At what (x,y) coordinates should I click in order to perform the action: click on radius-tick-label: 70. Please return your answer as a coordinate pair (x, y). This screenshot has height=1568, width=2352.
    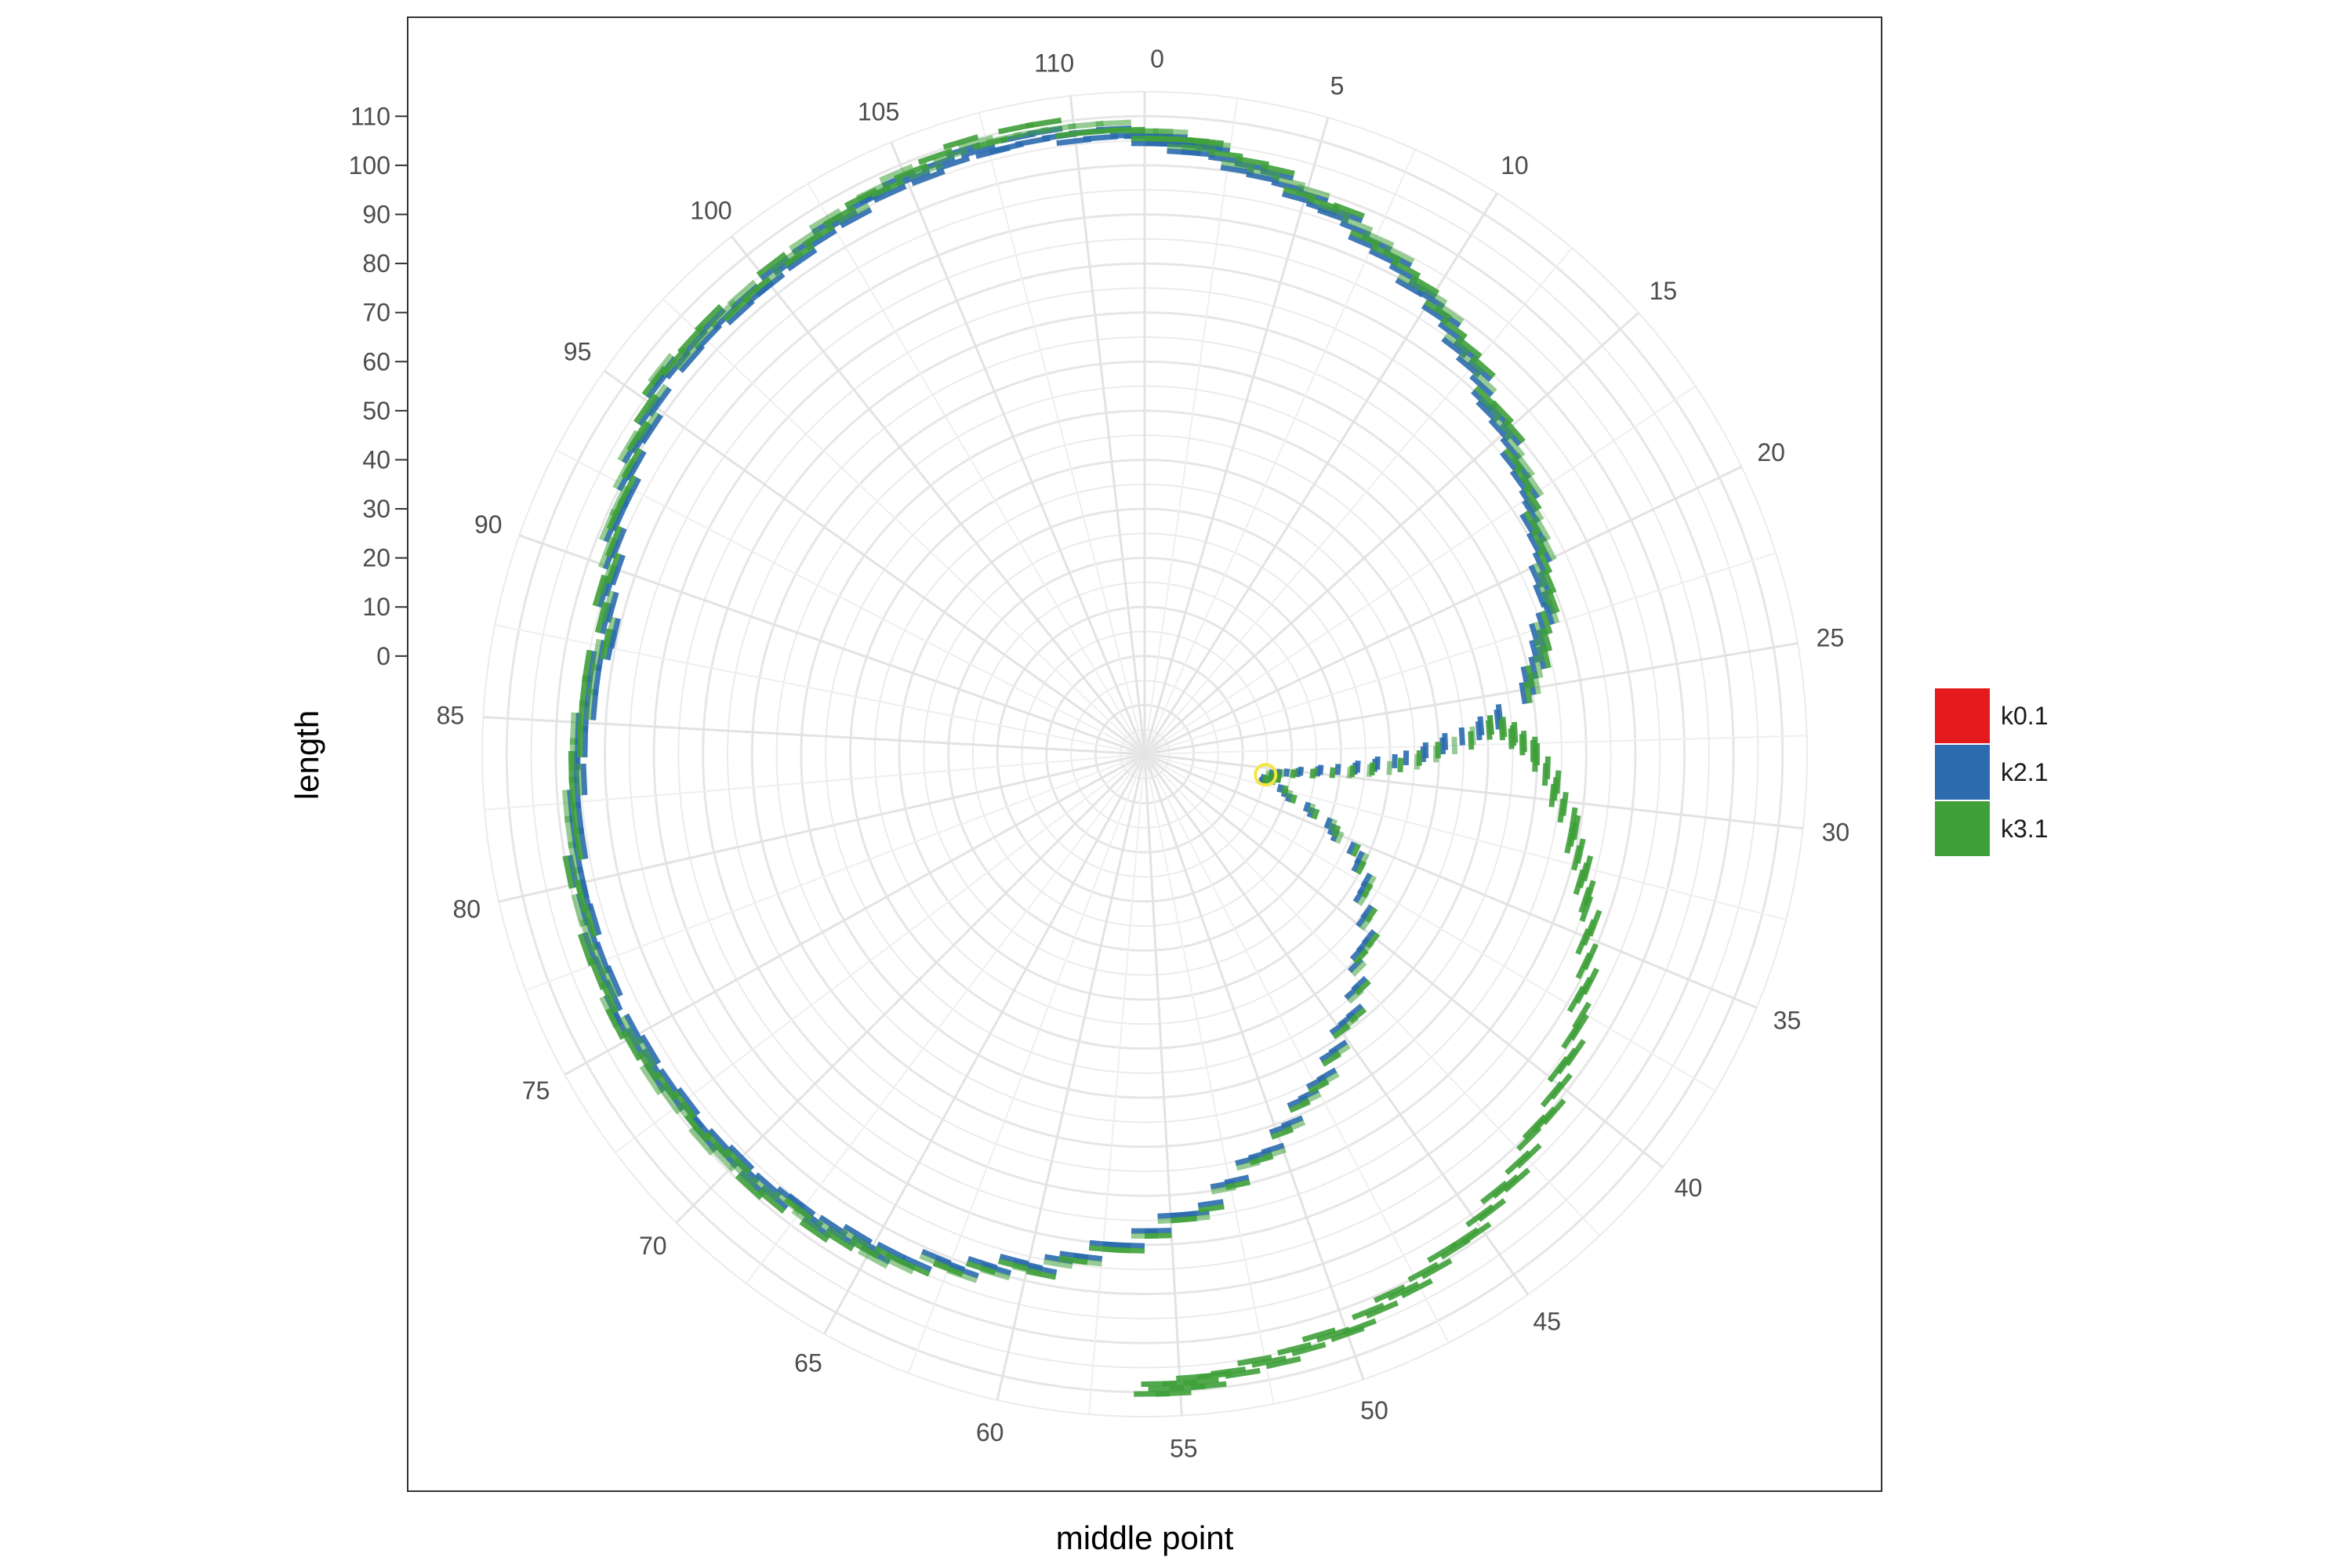
    Looking at the image, I should click on (376, 313).